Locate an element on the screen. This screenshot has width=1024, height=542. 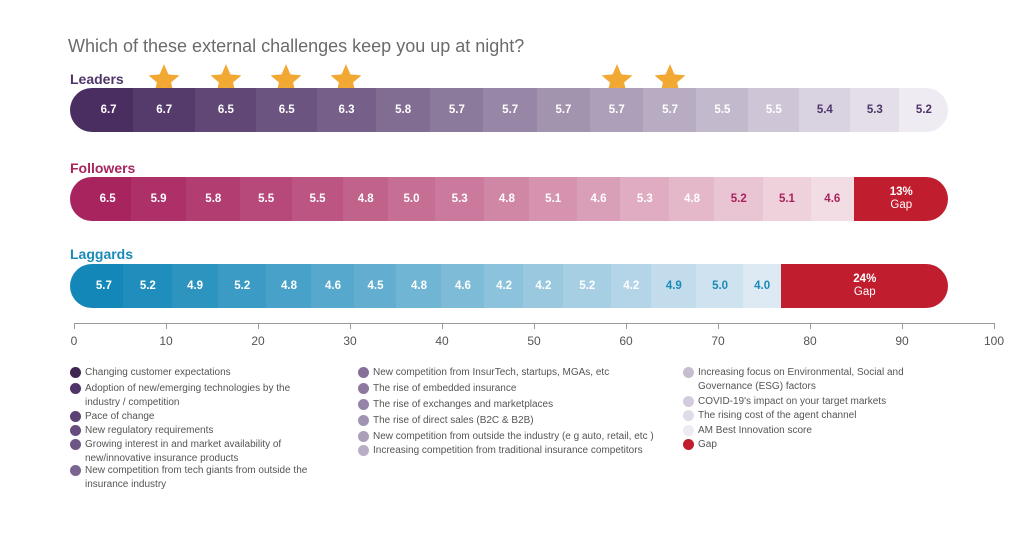
gap-segment: 24% Gap is located at coordinates (864, 286).